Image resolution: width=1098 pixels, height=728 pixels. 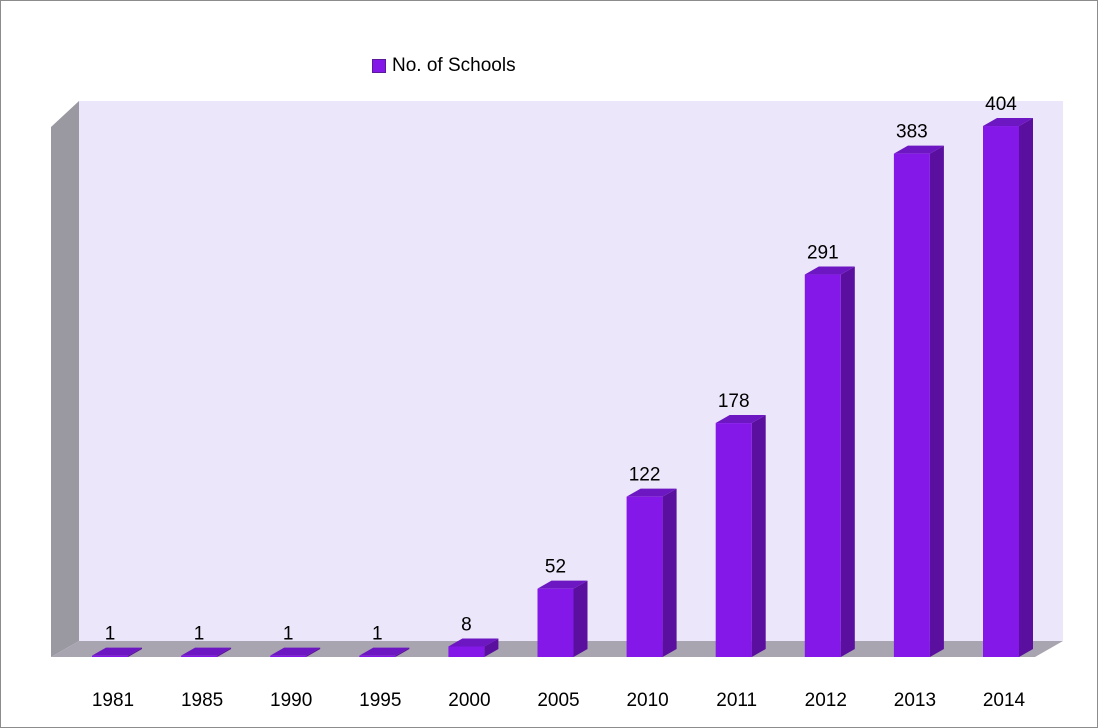 I want to click on bar-top-1985, so click(x=206, y=651).